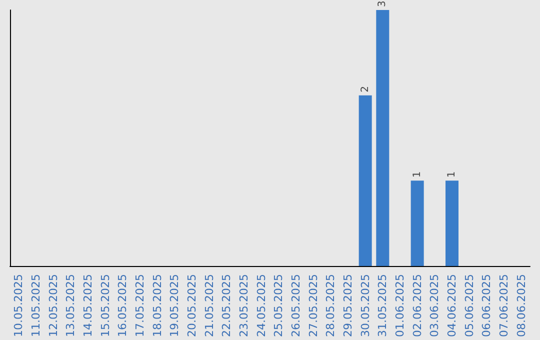 Image resolution: width=540 pixels, height=340 pixels. I want to click on x-tick-label: 08.06.2025, so click(521, 306).